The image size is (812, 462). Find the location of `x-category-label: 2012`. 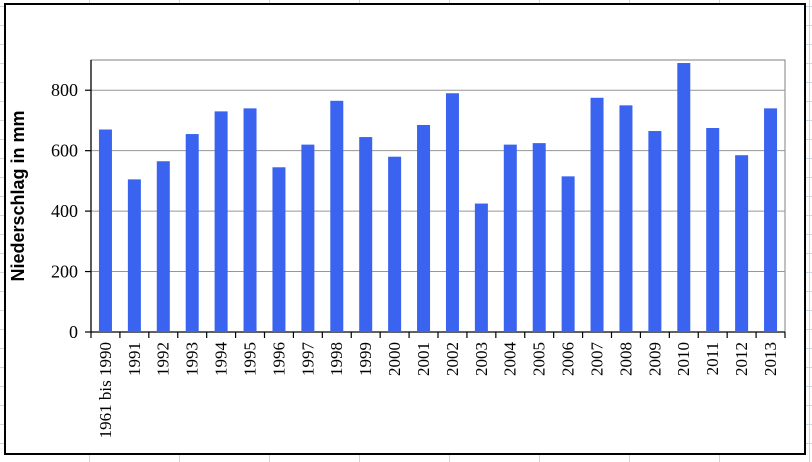

x-category-label: 2012 is located at coordinates (741, 359).